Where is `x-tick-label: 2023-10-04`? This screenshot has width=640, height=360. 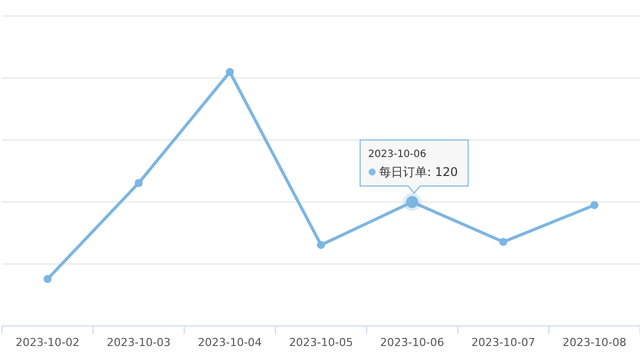 x-tick-label: 2023-10-04 is located at coordinates (230, 342).